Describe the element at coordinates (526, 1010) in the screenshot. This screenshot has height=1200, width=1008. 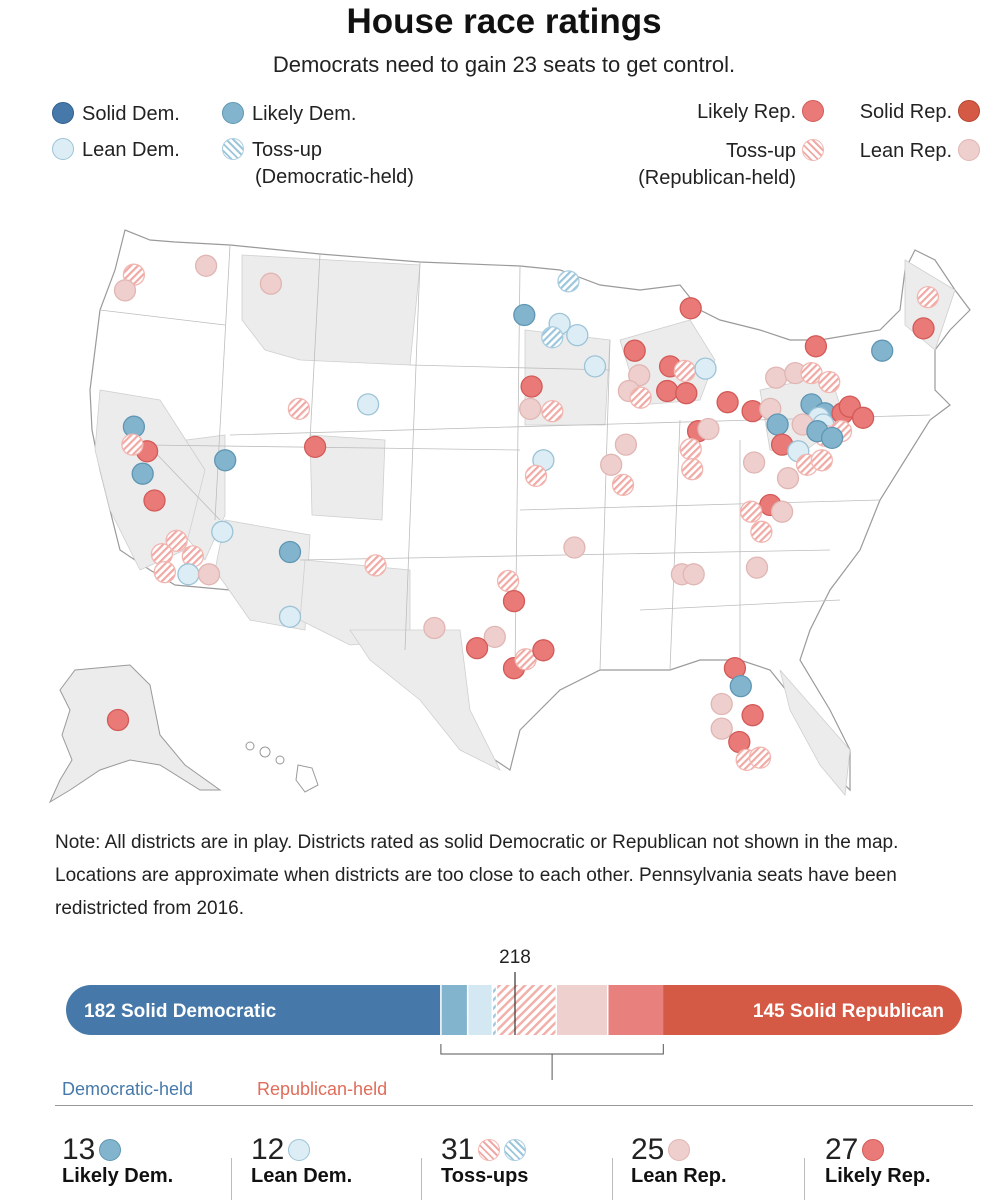
I see `seat-segment-tossup-rep` at that location.